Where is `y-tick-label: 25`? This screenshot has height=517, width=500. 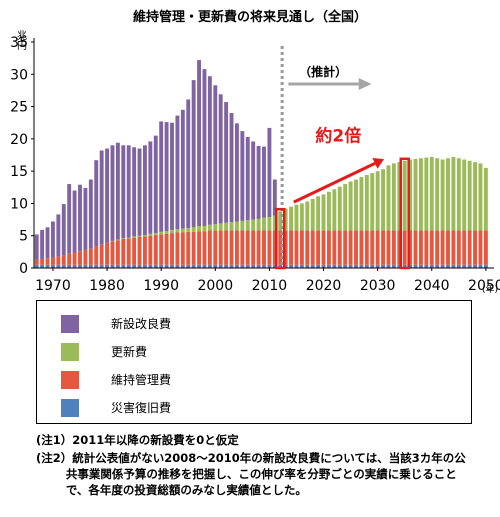
y-tick-label: 25 is located at coordinates (19, 108).